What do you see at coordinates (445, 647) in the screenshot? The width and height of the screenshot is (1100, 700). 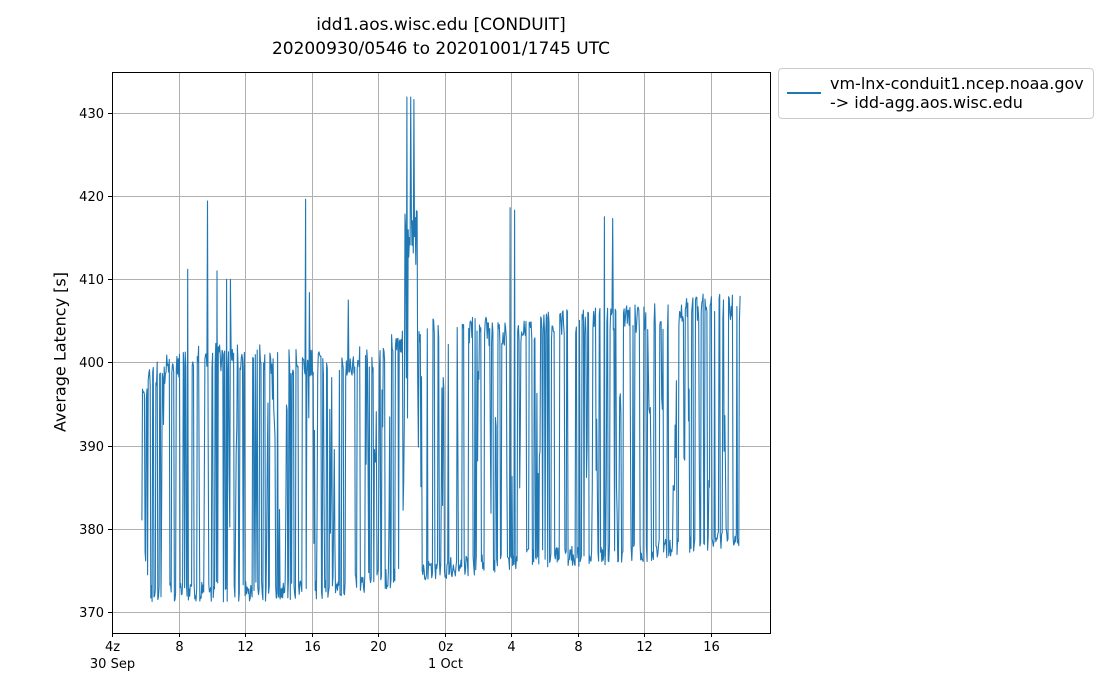 I see `x-tick-label: 0z` at bounding box center [445, 647].